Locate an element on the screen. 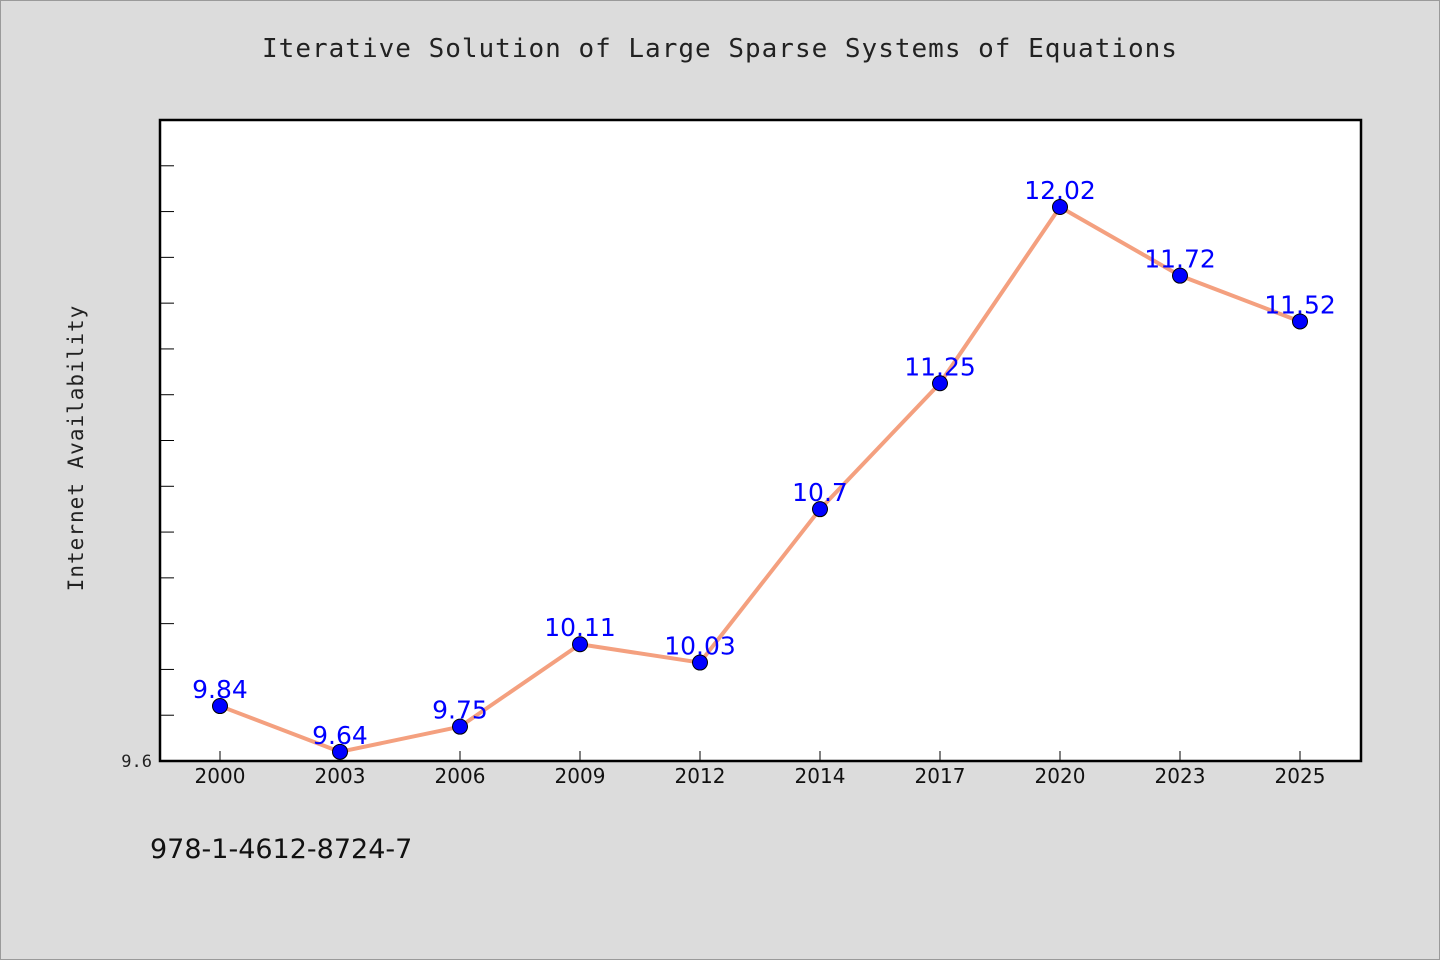 Image resolution: width=1440 pixels, height=960 pixels. x-tick-label: 2006 is located at coordinates (460, 776).